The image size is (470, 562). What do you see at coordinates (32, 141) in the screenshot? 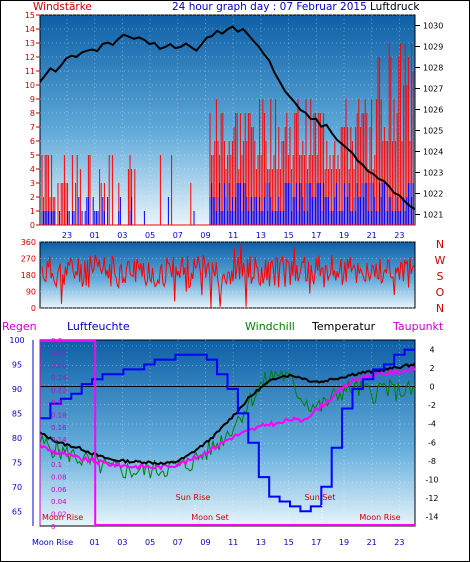
I see `wind-speed-tick-label: 6` at bounding box center [32, 141].